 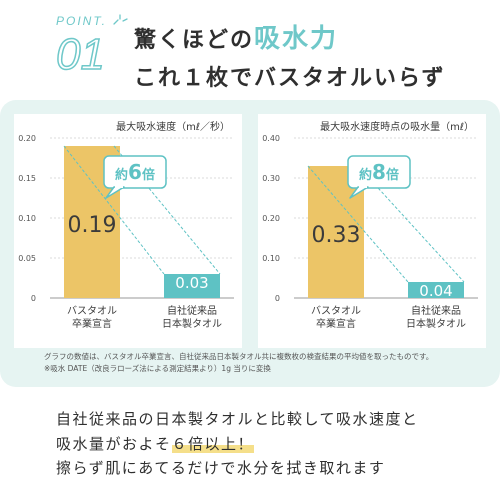 I want to click on callout-bubble: 約8倍, so click(x=379, y=177).